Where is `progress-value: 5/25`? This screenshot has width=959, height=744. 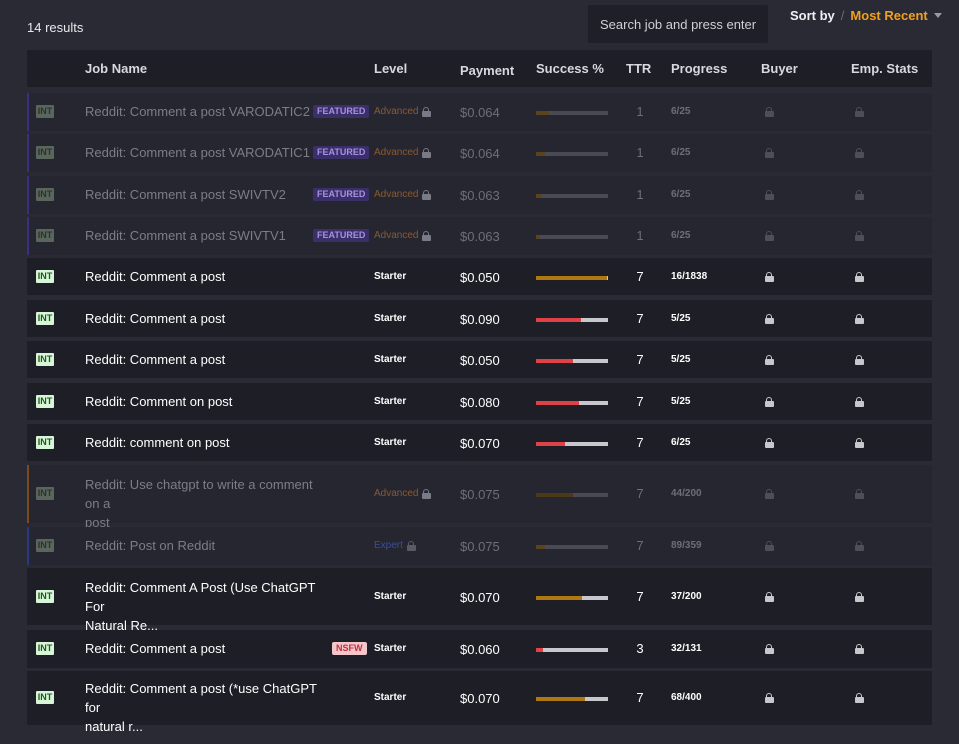
progress-value: 5/25 is located at coordinates (681, 318).